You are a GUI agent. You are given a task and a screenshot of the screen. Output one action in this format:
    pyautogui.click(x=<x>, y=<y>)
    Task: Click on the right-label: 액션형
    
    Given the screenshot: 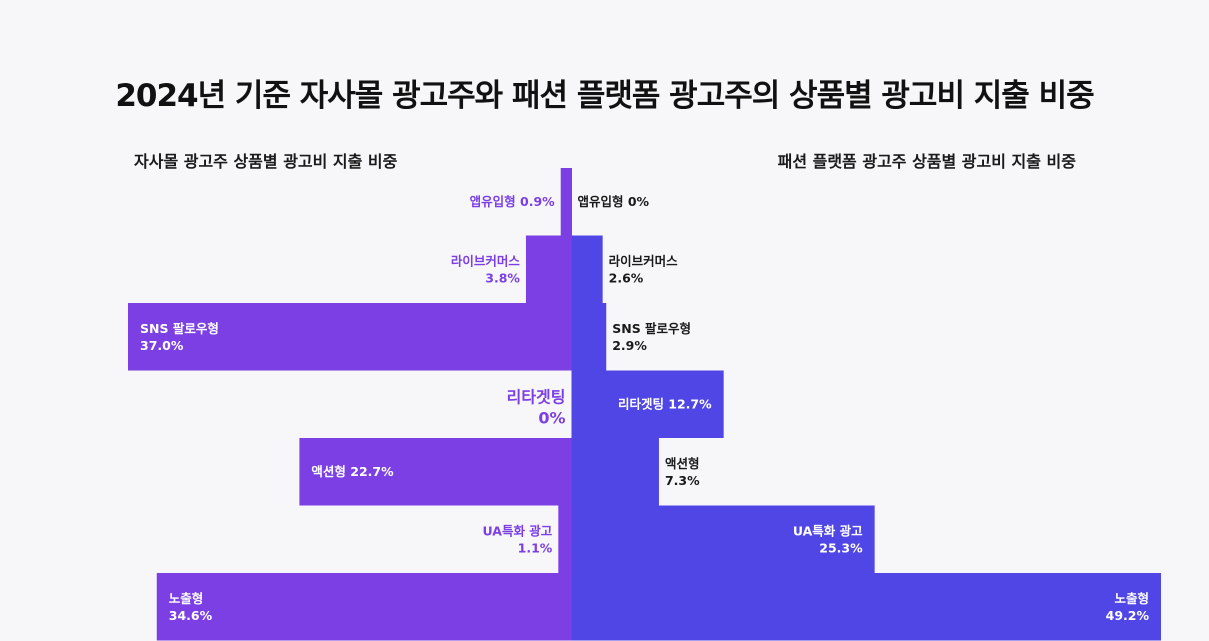 What is the action you would take?
    pyautogui.click(x=682, y=463)
    